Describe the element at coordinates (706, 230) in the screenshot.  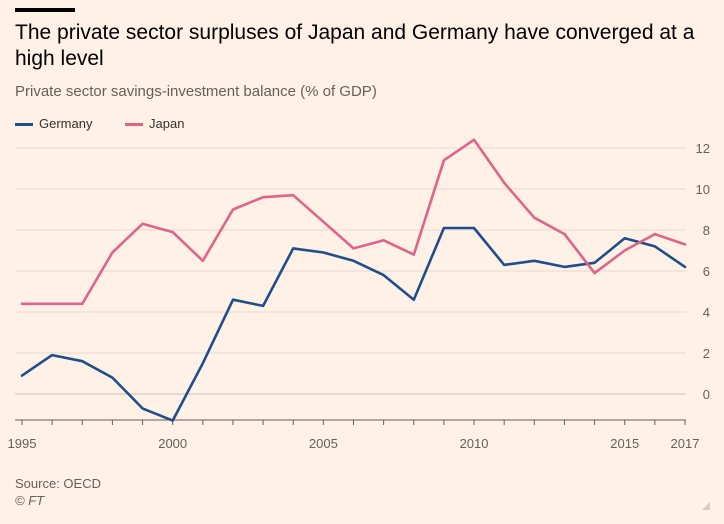
I see `y-tick-label-8: 8` at that location.